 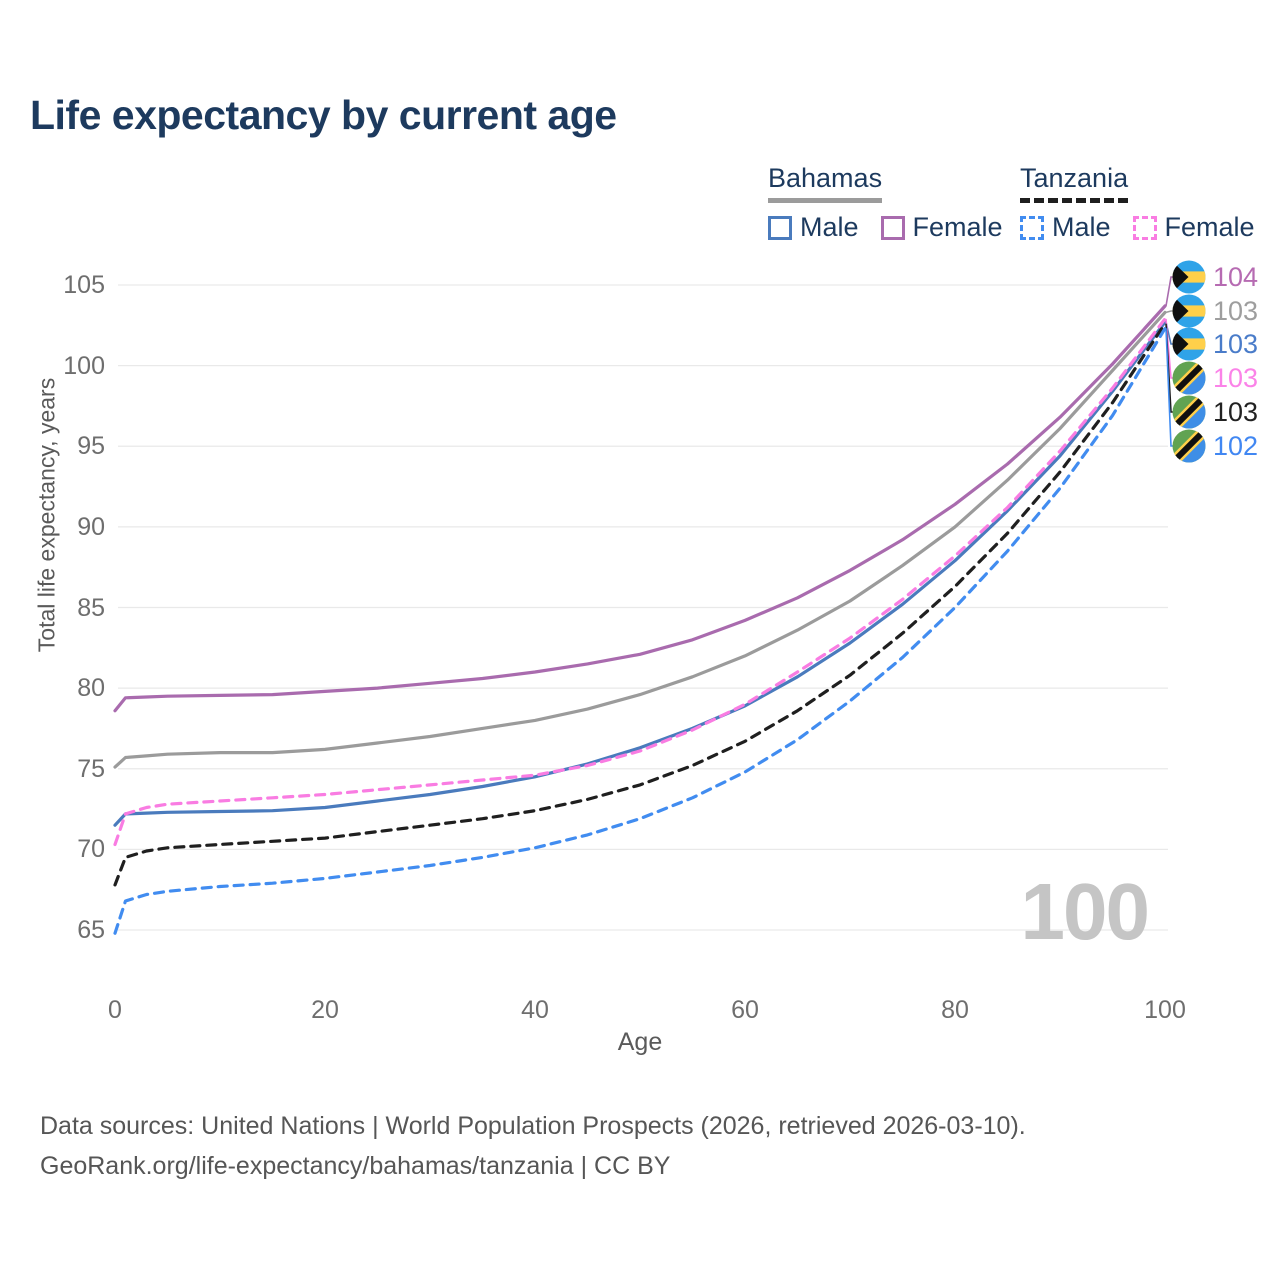 I want to click on end-label-bahamas-total: 103, so click(x=1215, y=311).